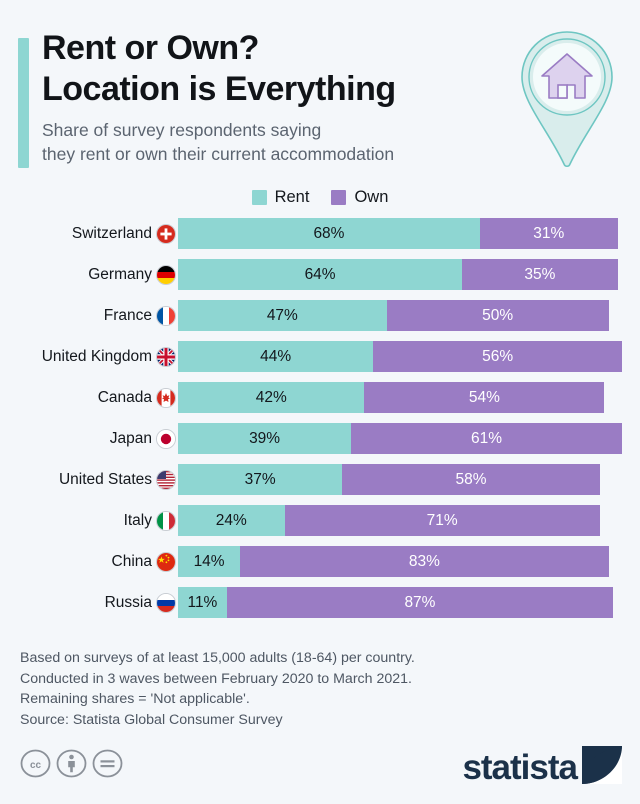 The width and height of the screenshot is (640, 804). What do you see at coordinates (166, 357) in the screenshot?
I see `flag-united-kingdom-icon` at bounding box center [166, 357].